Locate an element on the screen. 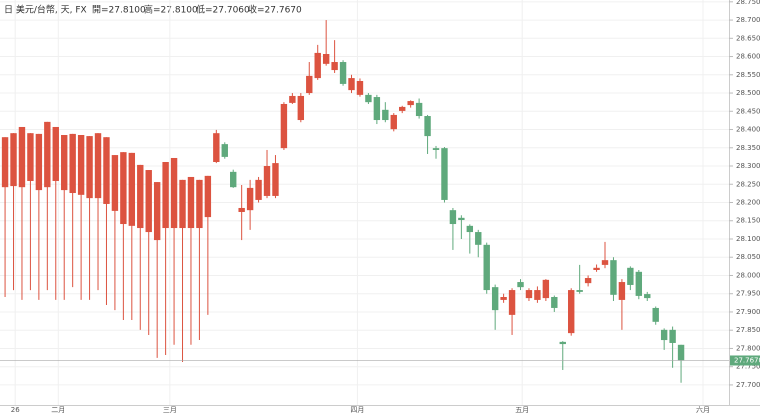 The height and width of the screenshot is (415, 760). y-tick-label: 28.3000 is located at coordinates (748, 166).